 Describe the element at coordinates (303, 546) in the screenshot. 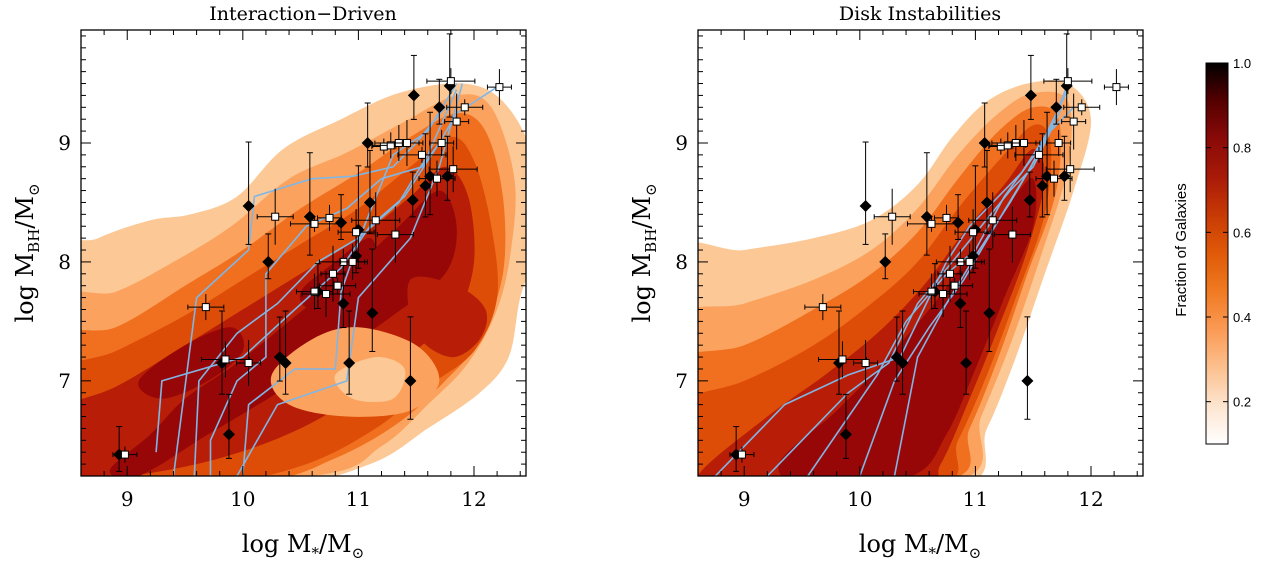

I see `x-axis-label-left: log M*/M⊙` at that location.